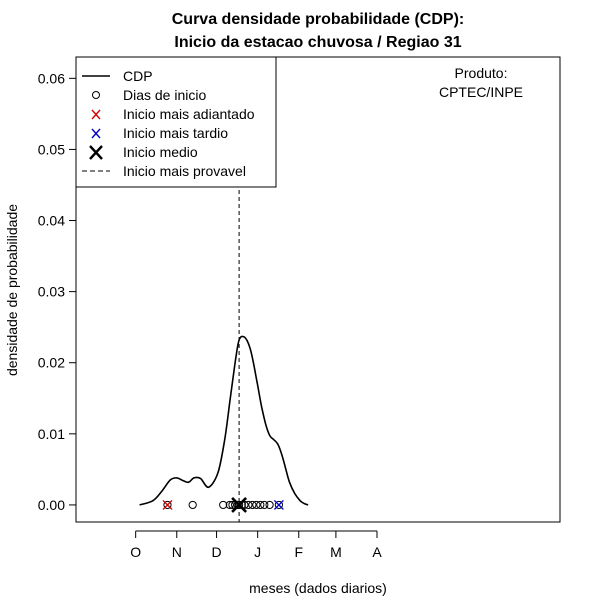  Describe the element at coordinates (96, 152) in the screenshot. I see `legend-black-x-icon` at that location.